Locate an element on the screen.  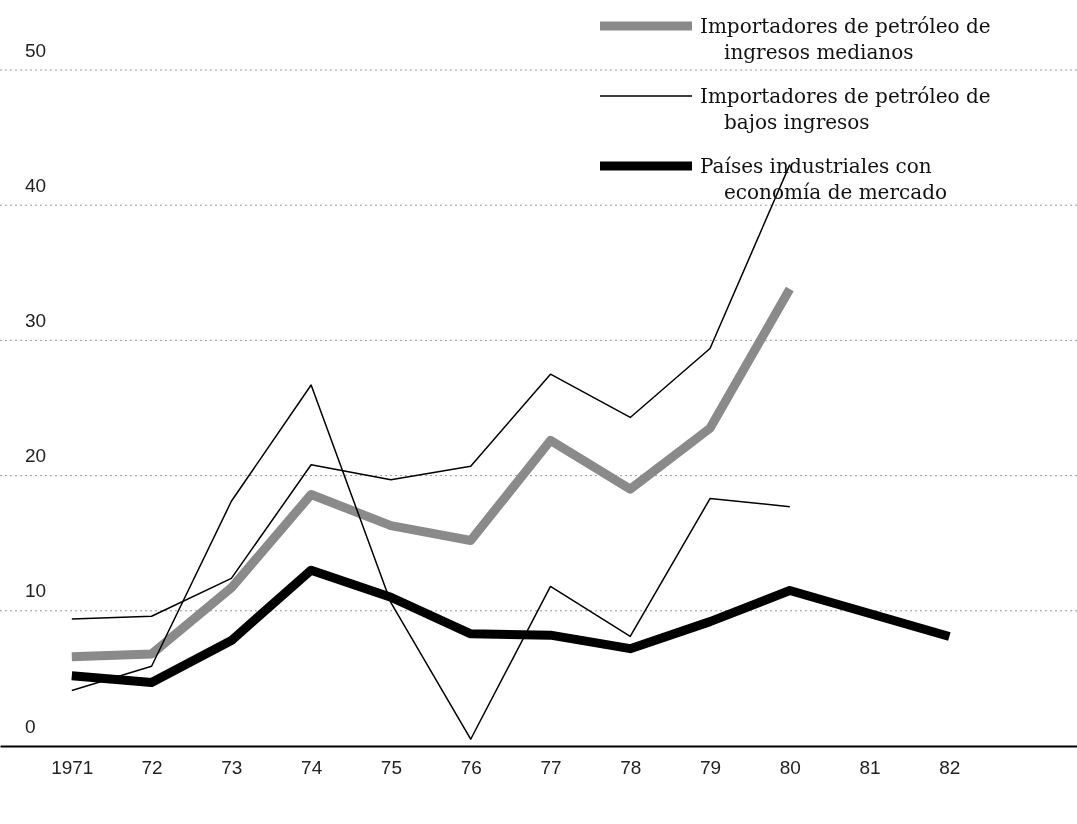
x-tick-label: 76 is located at coordinates (471, 767).